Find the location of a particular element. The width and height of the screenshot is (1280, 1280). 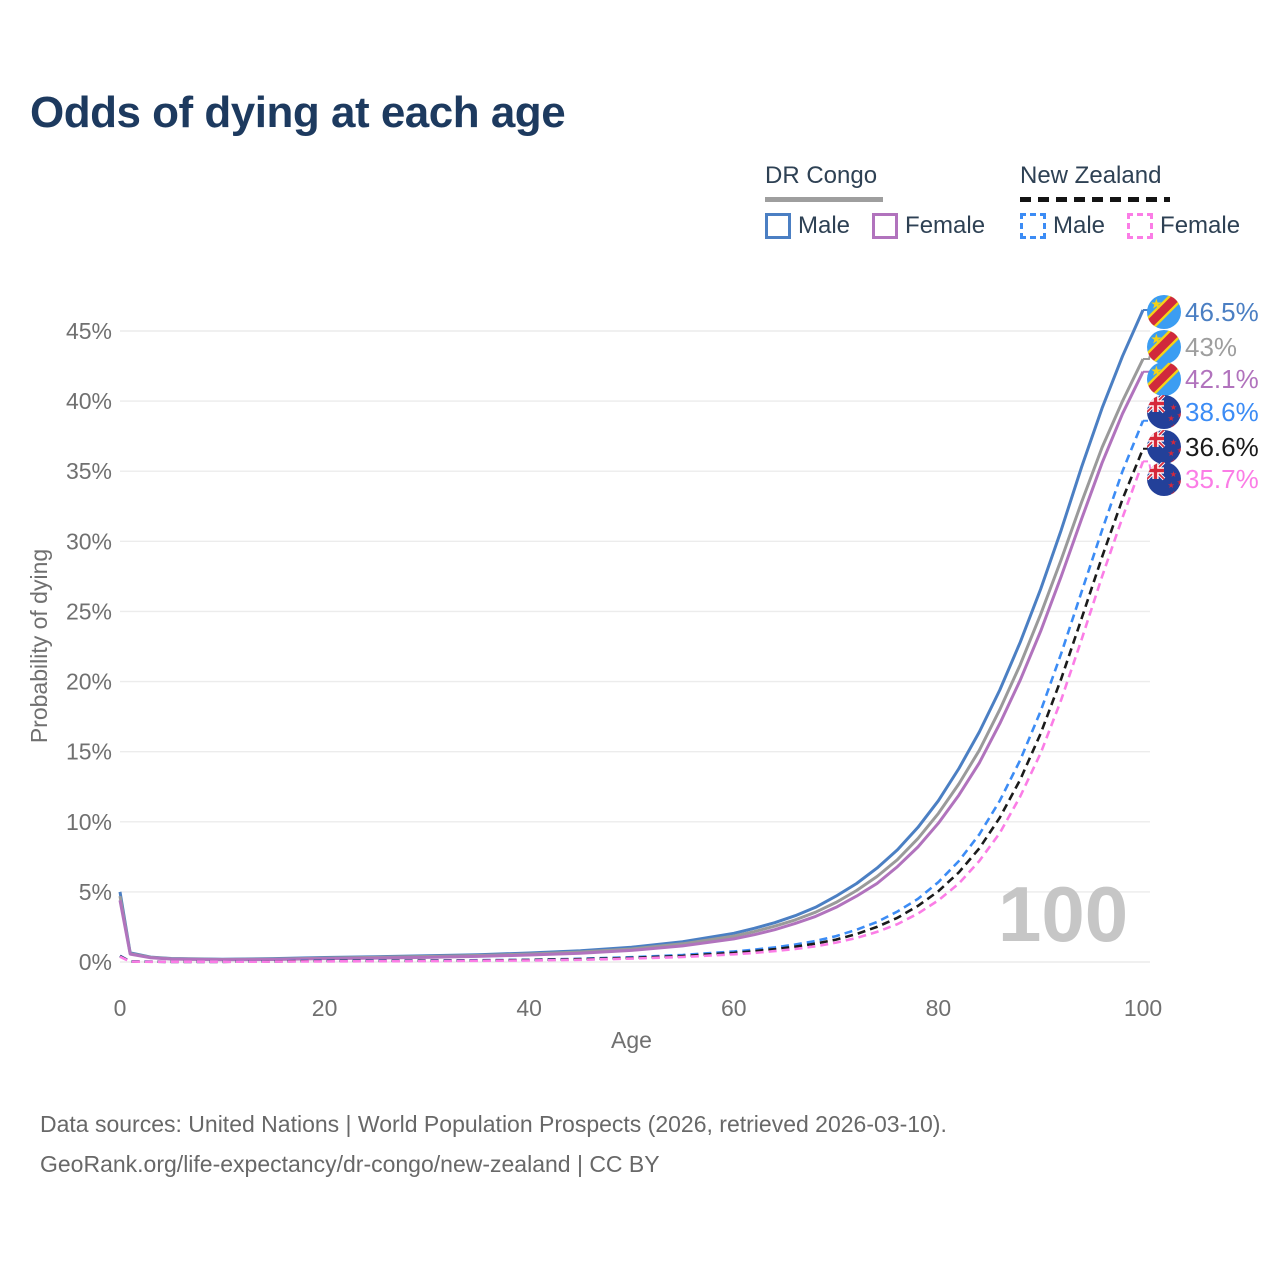

legend-swatch-nz-female-icon is located at coordinates (1140, 226).